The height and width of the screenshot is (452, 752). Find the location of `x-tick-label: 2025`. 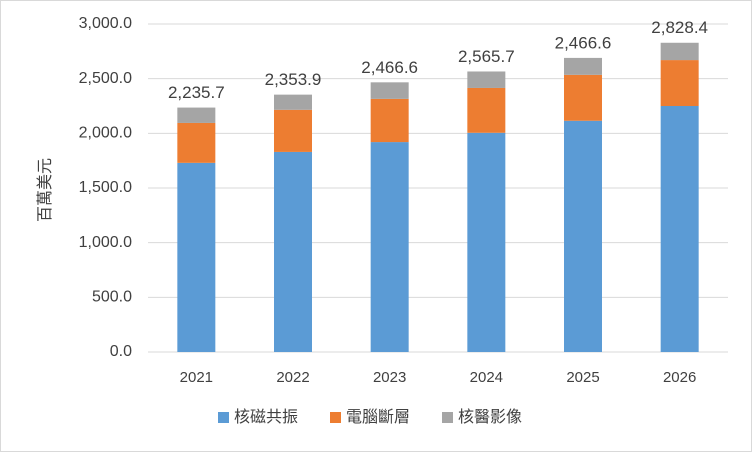

x-tick-label: 2025 is located at coordinates (582, 377).